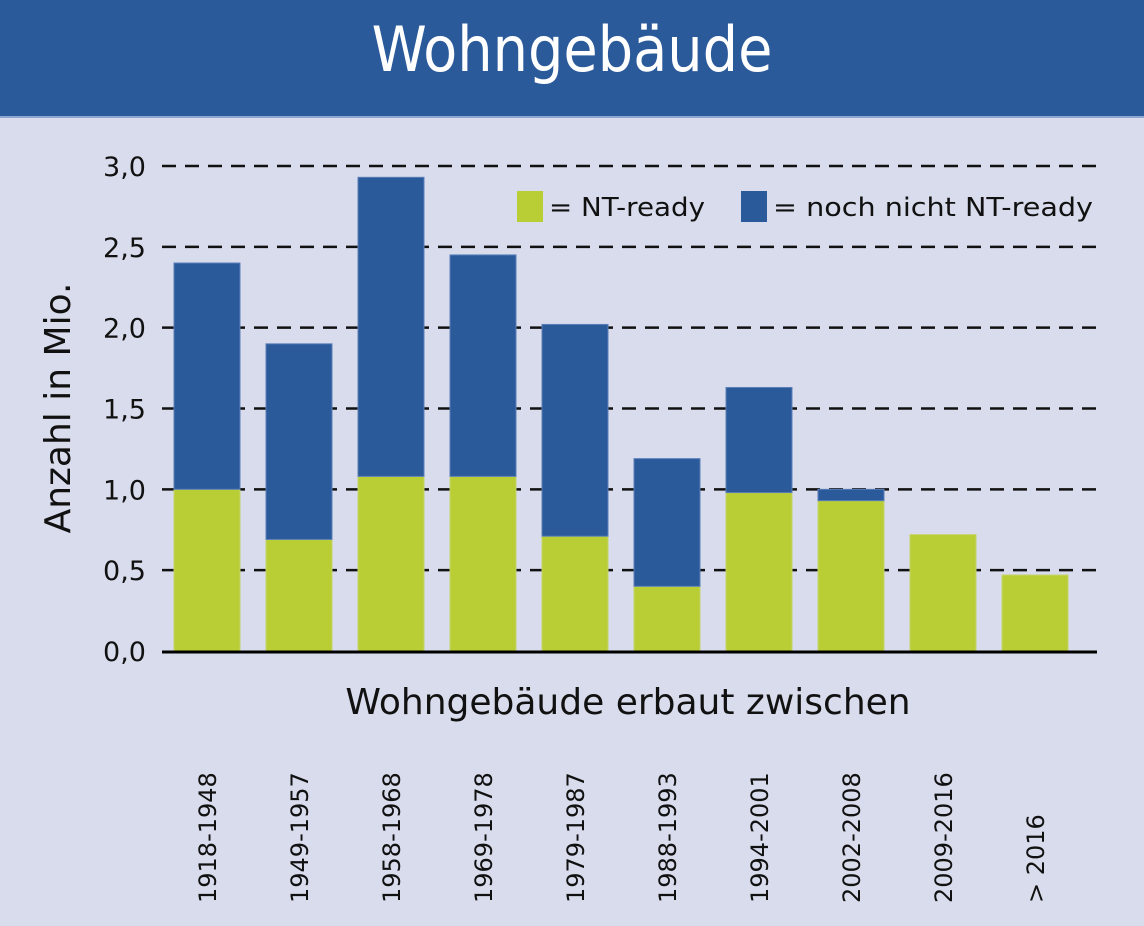 The height and width of the screenshot is (926, 1144). I want to click on x-category-label: > 2016, so click(1036, 858).